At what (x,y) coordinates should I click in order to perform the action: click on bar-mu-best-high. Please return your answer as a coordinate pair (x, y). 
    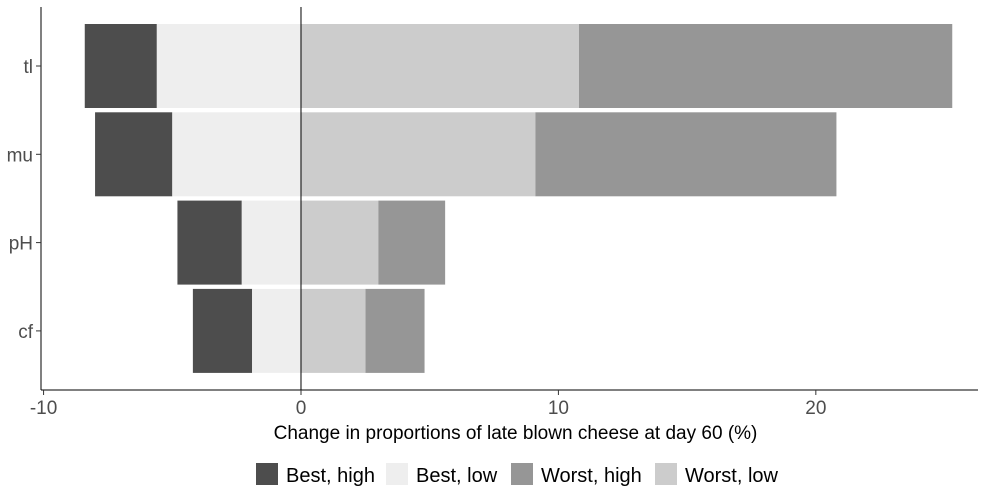
    Looking at the image, I should click on (134, 154).